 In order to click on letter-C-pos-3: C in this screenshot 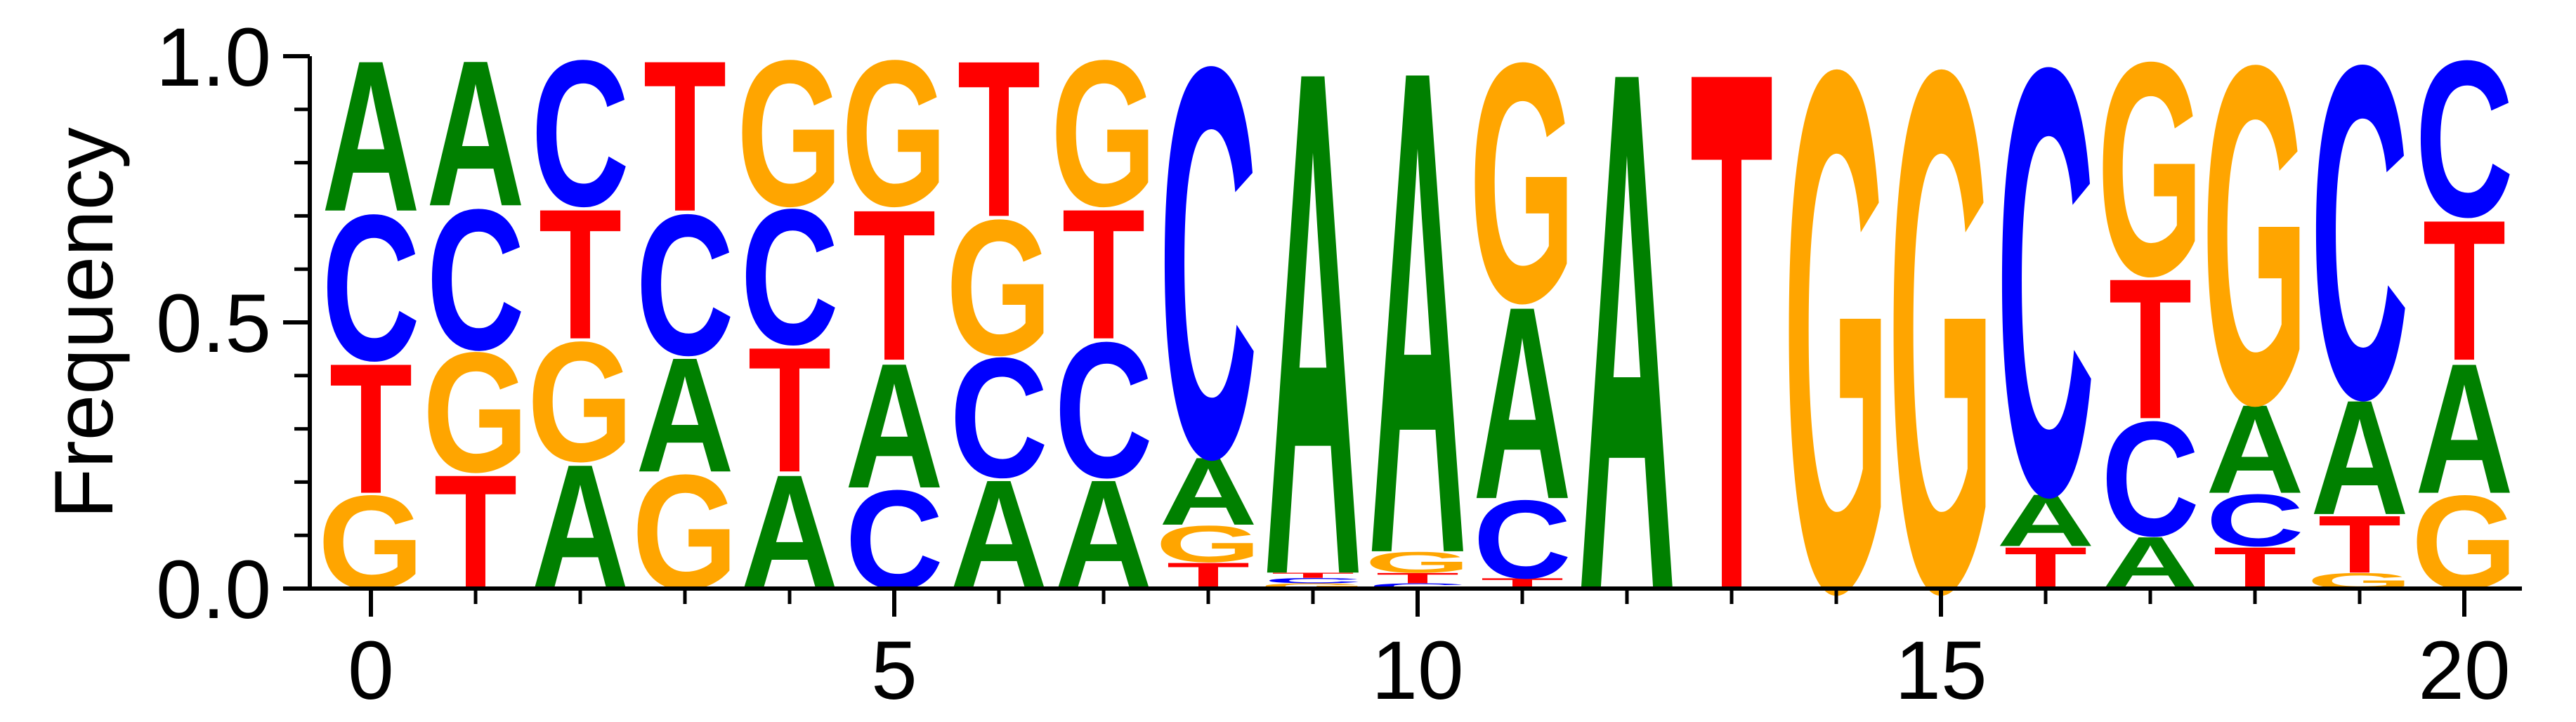, I will do `click(685, 285)`.